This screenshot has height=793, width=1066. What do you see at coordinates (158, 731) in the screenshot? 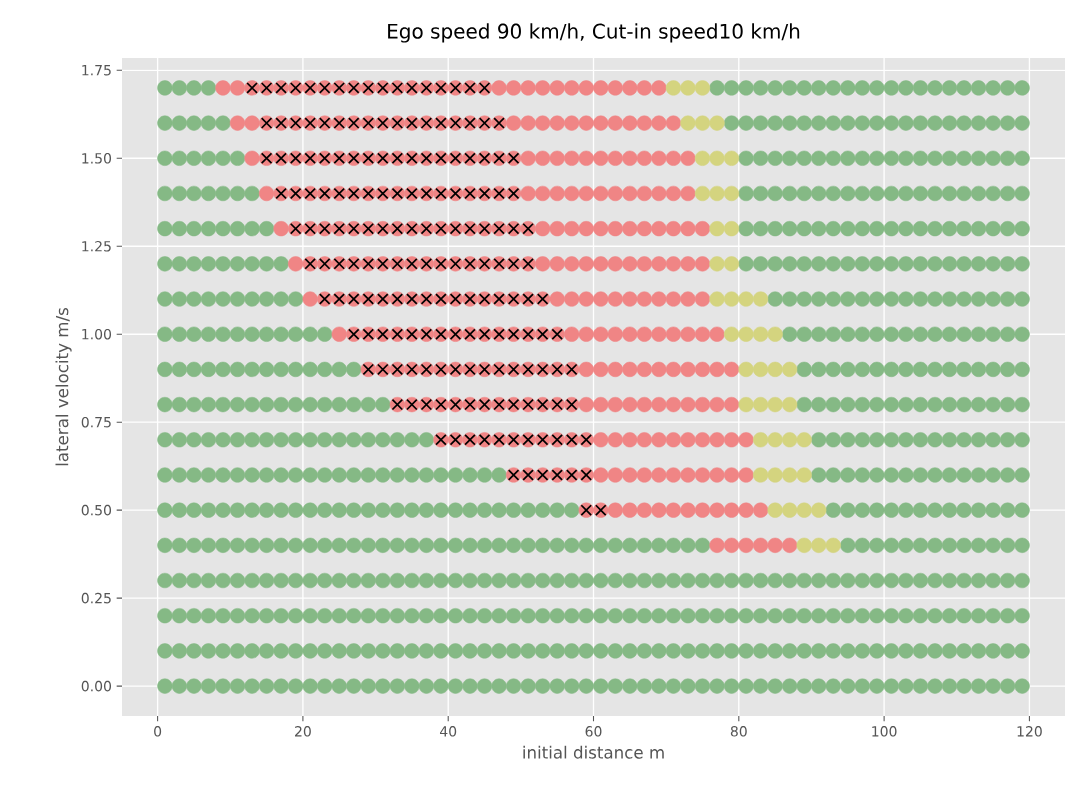
I see `x-tick-label: 0` at bounding box center [158, 731].